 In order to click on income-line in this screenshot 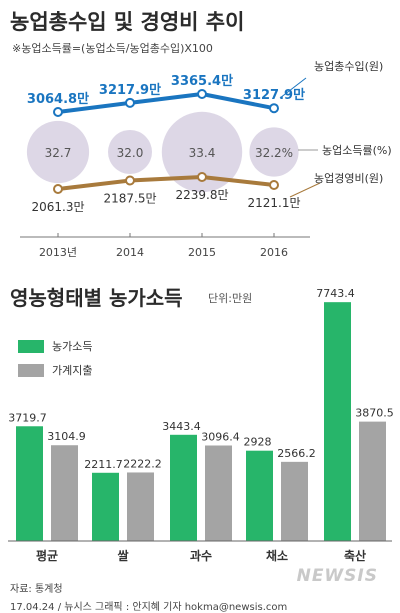, I will do `click(166, 103)`.